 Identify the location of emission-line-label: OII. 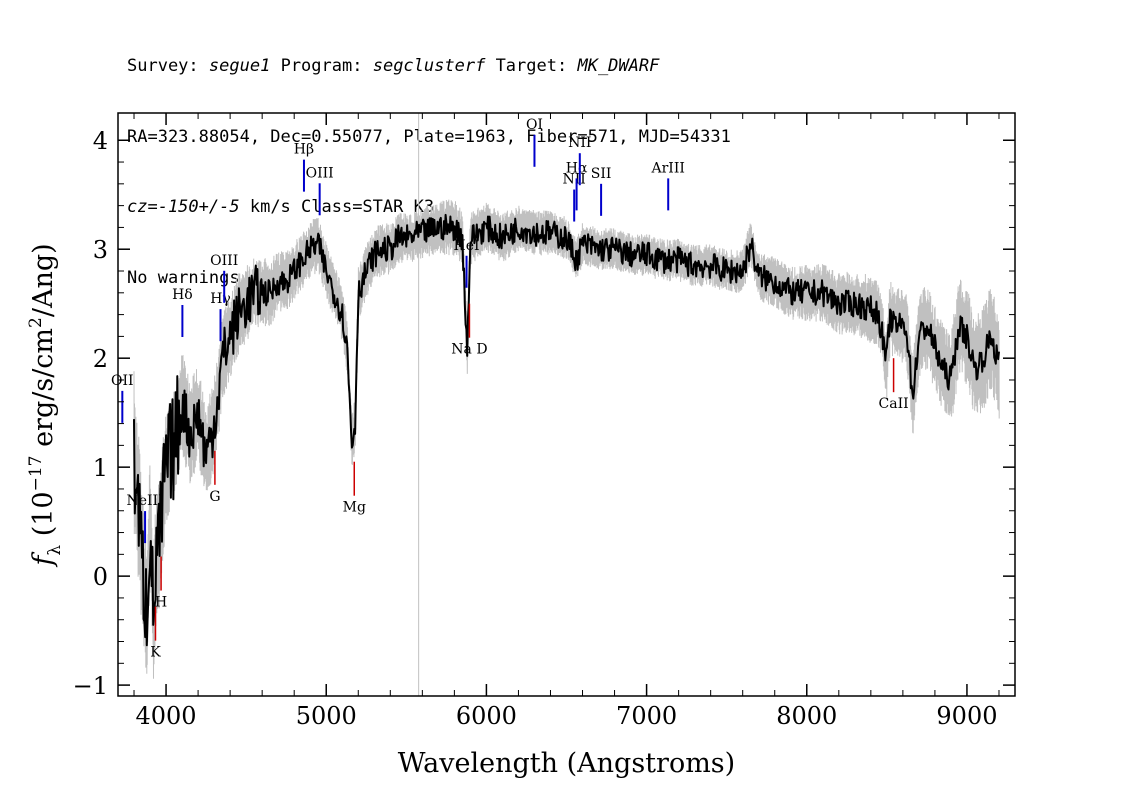
(122, 381).